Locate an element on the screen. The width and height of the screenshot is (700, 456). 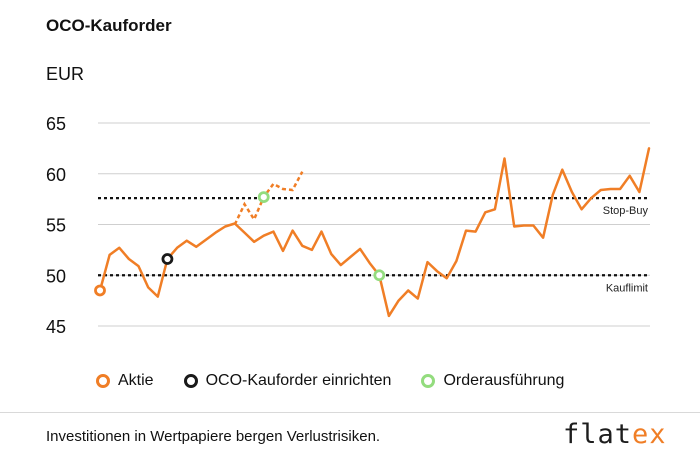
legend-item-oco: OCO-Kauforder einrichten is located at coordinates (287, 381).